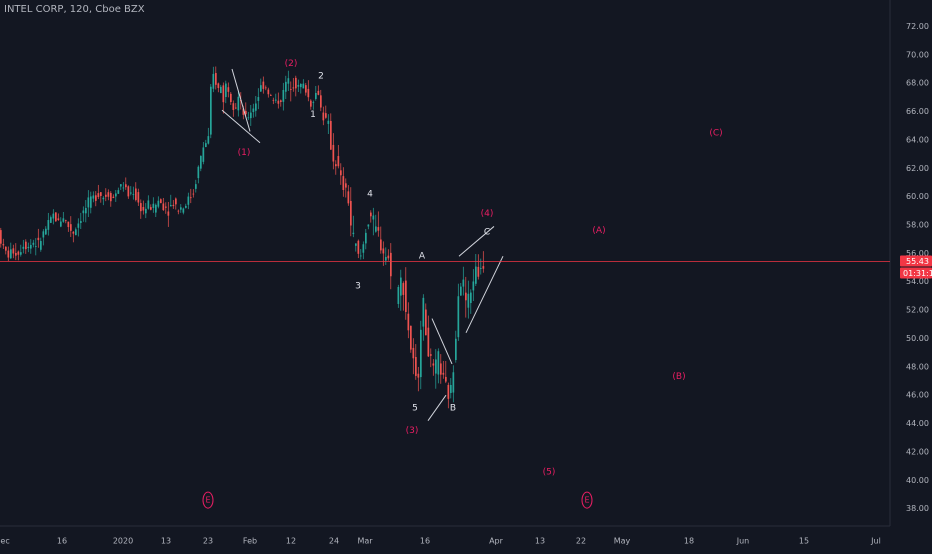 This screenshot has width=932, height=554. What do you see at coordinates (587, 500) in the screenshot?
I see `circled-wave-marker` at bounding box center [587, 500].